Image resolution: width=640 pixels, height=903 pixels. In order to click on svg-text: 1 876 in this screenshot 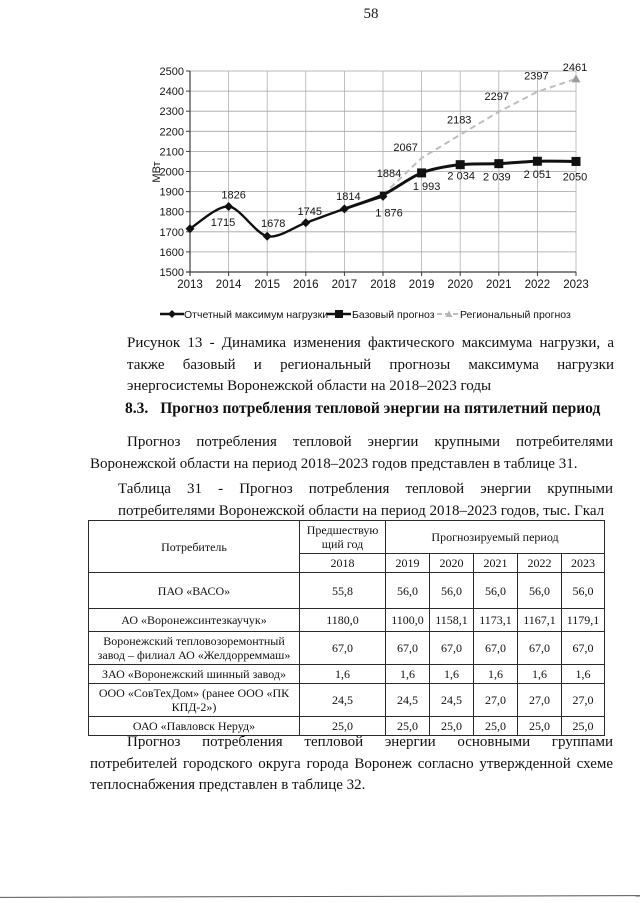, I will do `click(389, 213)`.